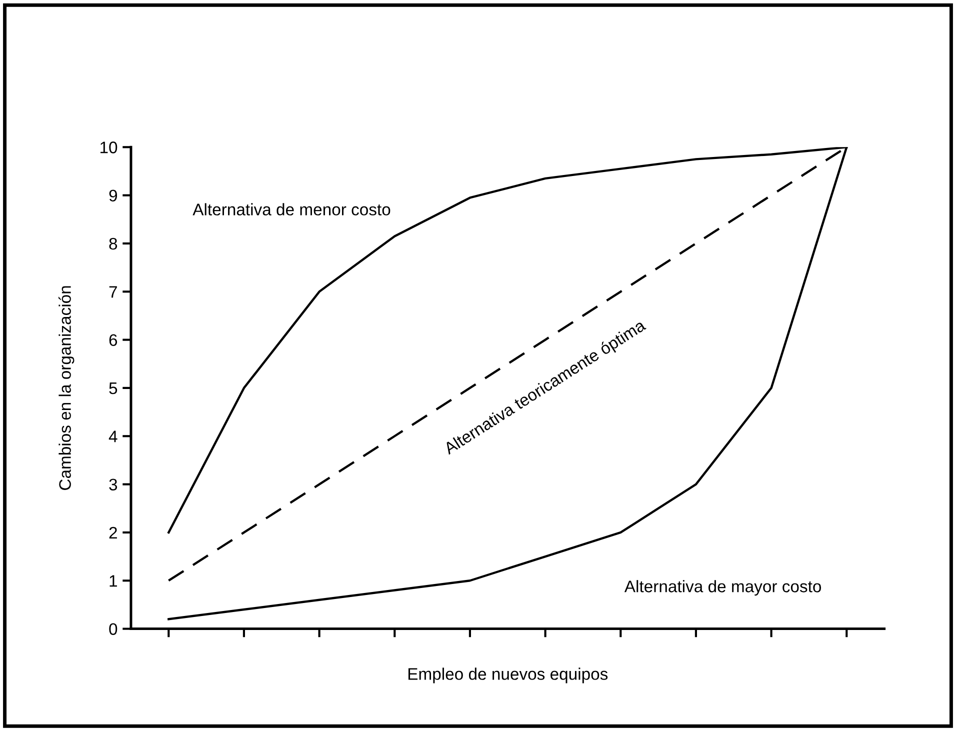 This screenshot has width=956, height=732. What do you see at coordinates (113, 292) in the screenshot?
I see `y-tick-label: 7` at bounding box center [113, 292].